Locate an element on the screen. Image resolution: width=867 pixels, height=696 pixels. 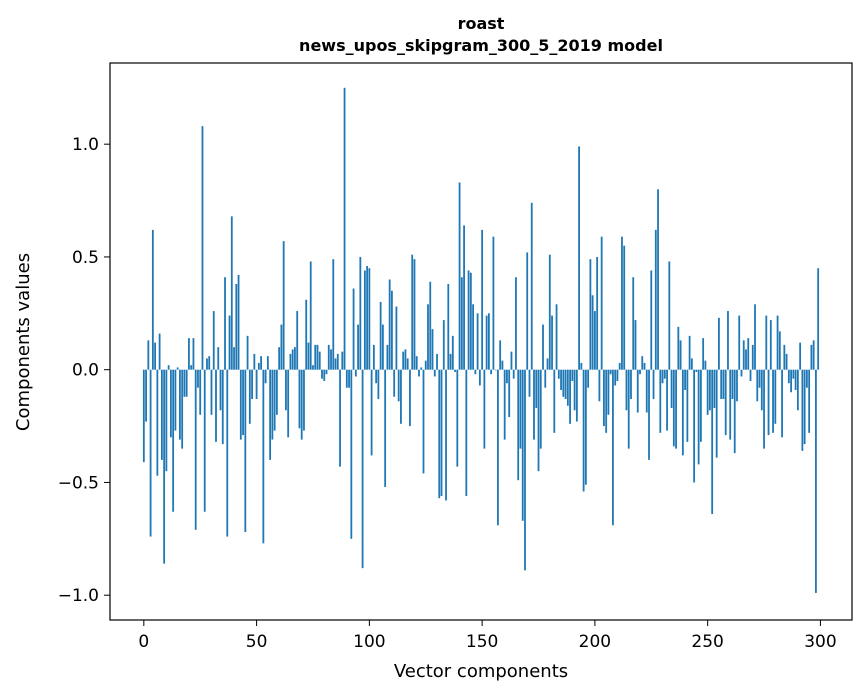
x-axis-ticks: 0 50 100 150 200 250 300 is located at coordinates (487, 636).